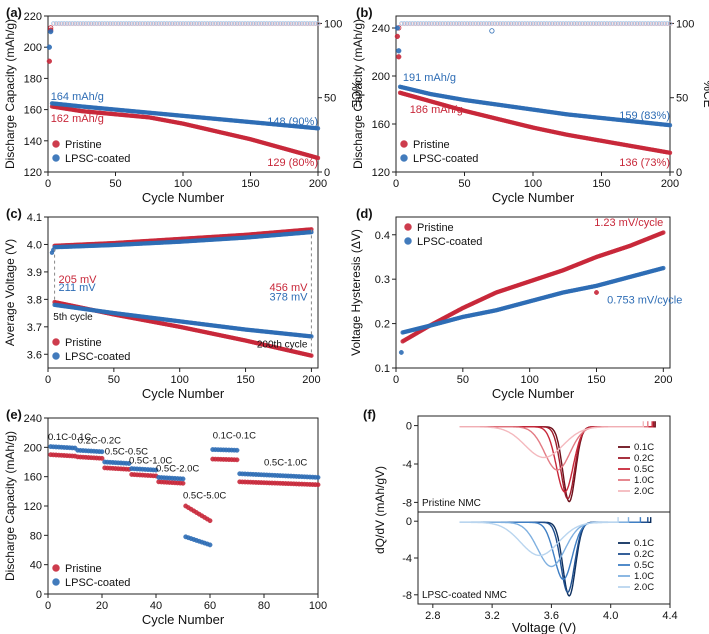 The width and height of the screenshot is (709, 634). What do you see at coordinates (36, 536) in the screenshot?
I see `y-tick-label: 80` at bounding box center [36, 536].